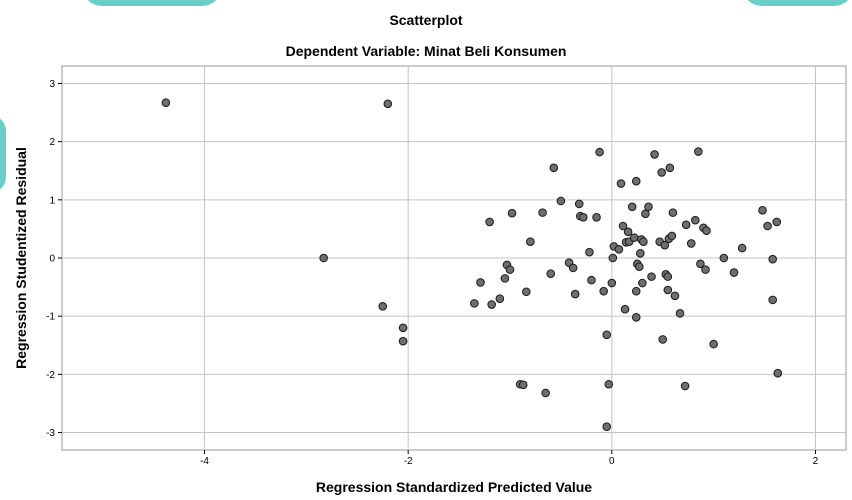 The width and height of the screenshot is (852, 500). Describe the element at coordinates (52, 84) in the screenshot. I see `y-tick-label: 3` at that location.